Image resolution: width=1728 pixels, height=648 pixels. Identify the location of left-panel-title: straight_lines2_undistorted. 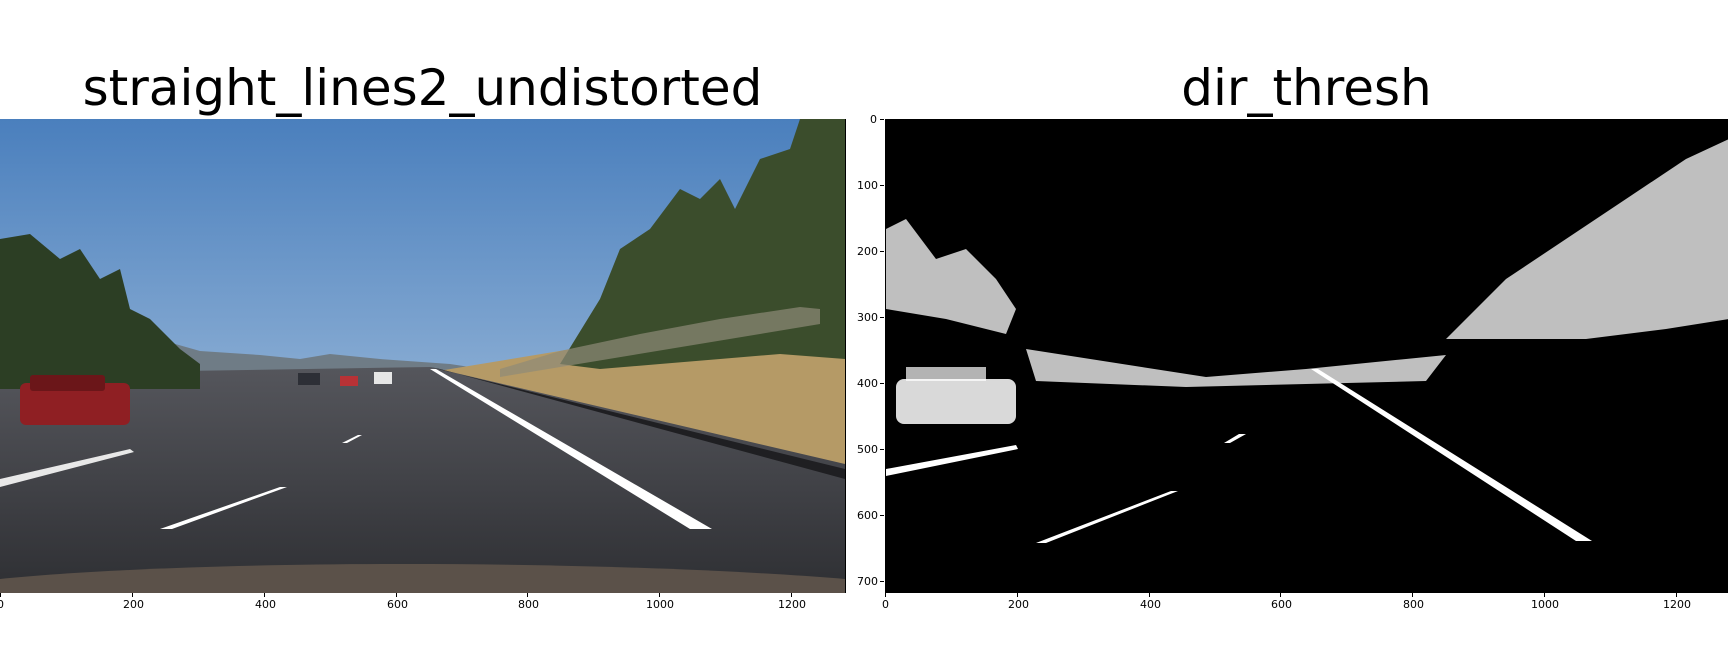
(422, 88).